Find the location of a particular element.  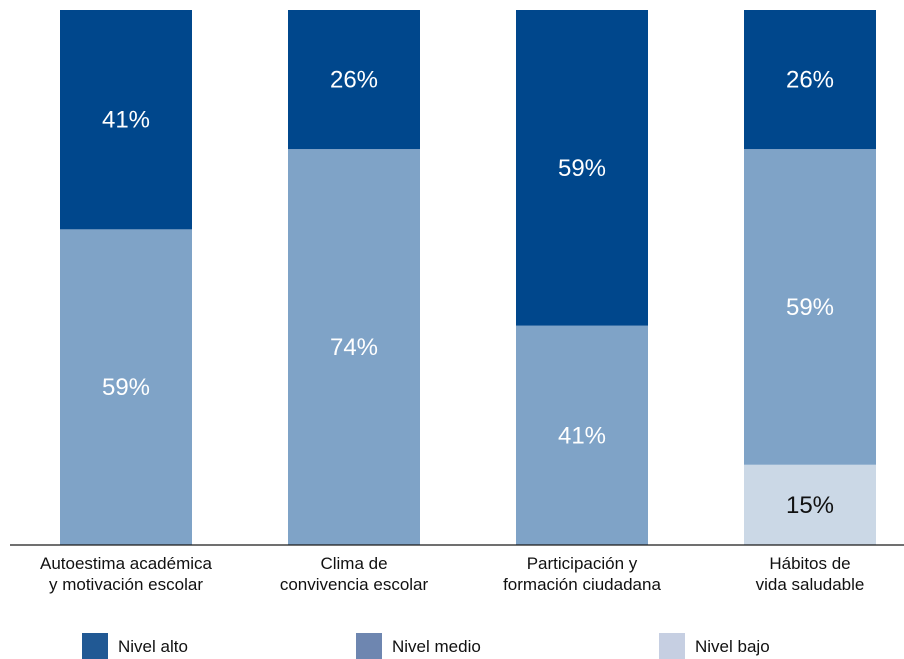

data-label-nivel-alto-4: 26% is located at coordinates (810, 80).